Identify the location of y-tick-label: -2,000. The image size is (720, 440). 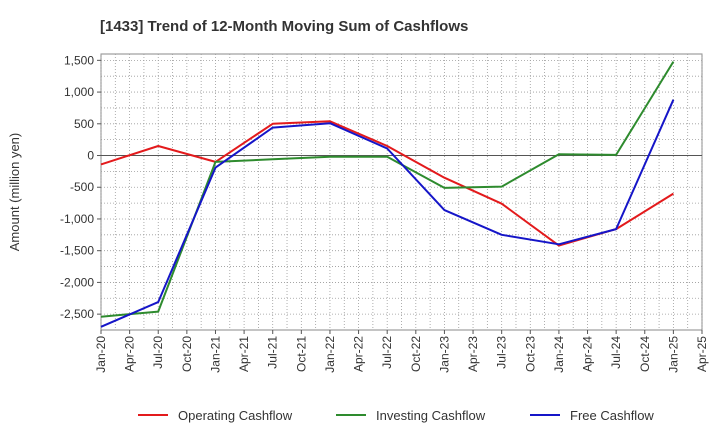
(77, 282).